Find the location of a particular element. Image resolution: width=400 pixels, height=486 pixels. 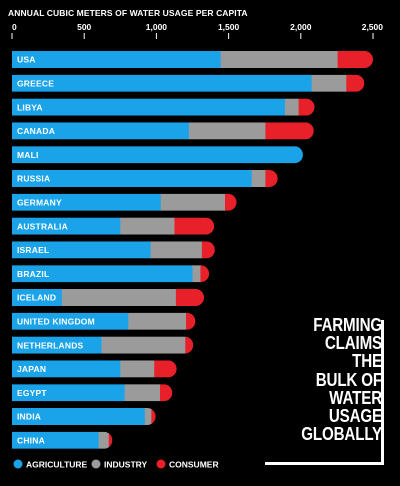

category-label: GREECE is located at coordinates (35, 84).